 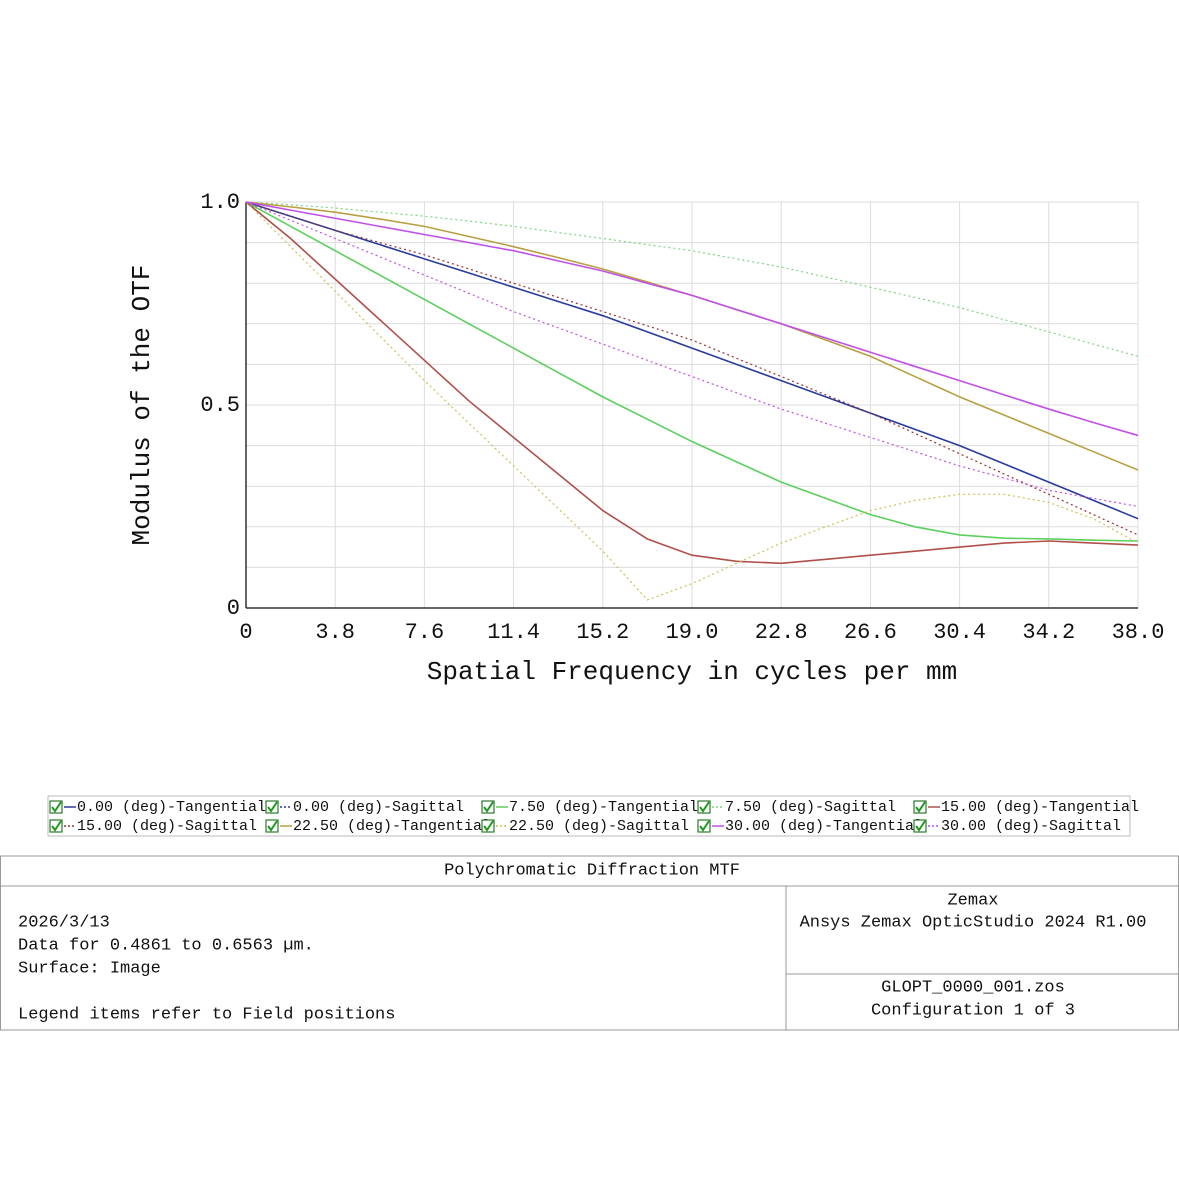 I want to click on info-line: Legend items refer to Field positions, so click(x=206, y=1014).